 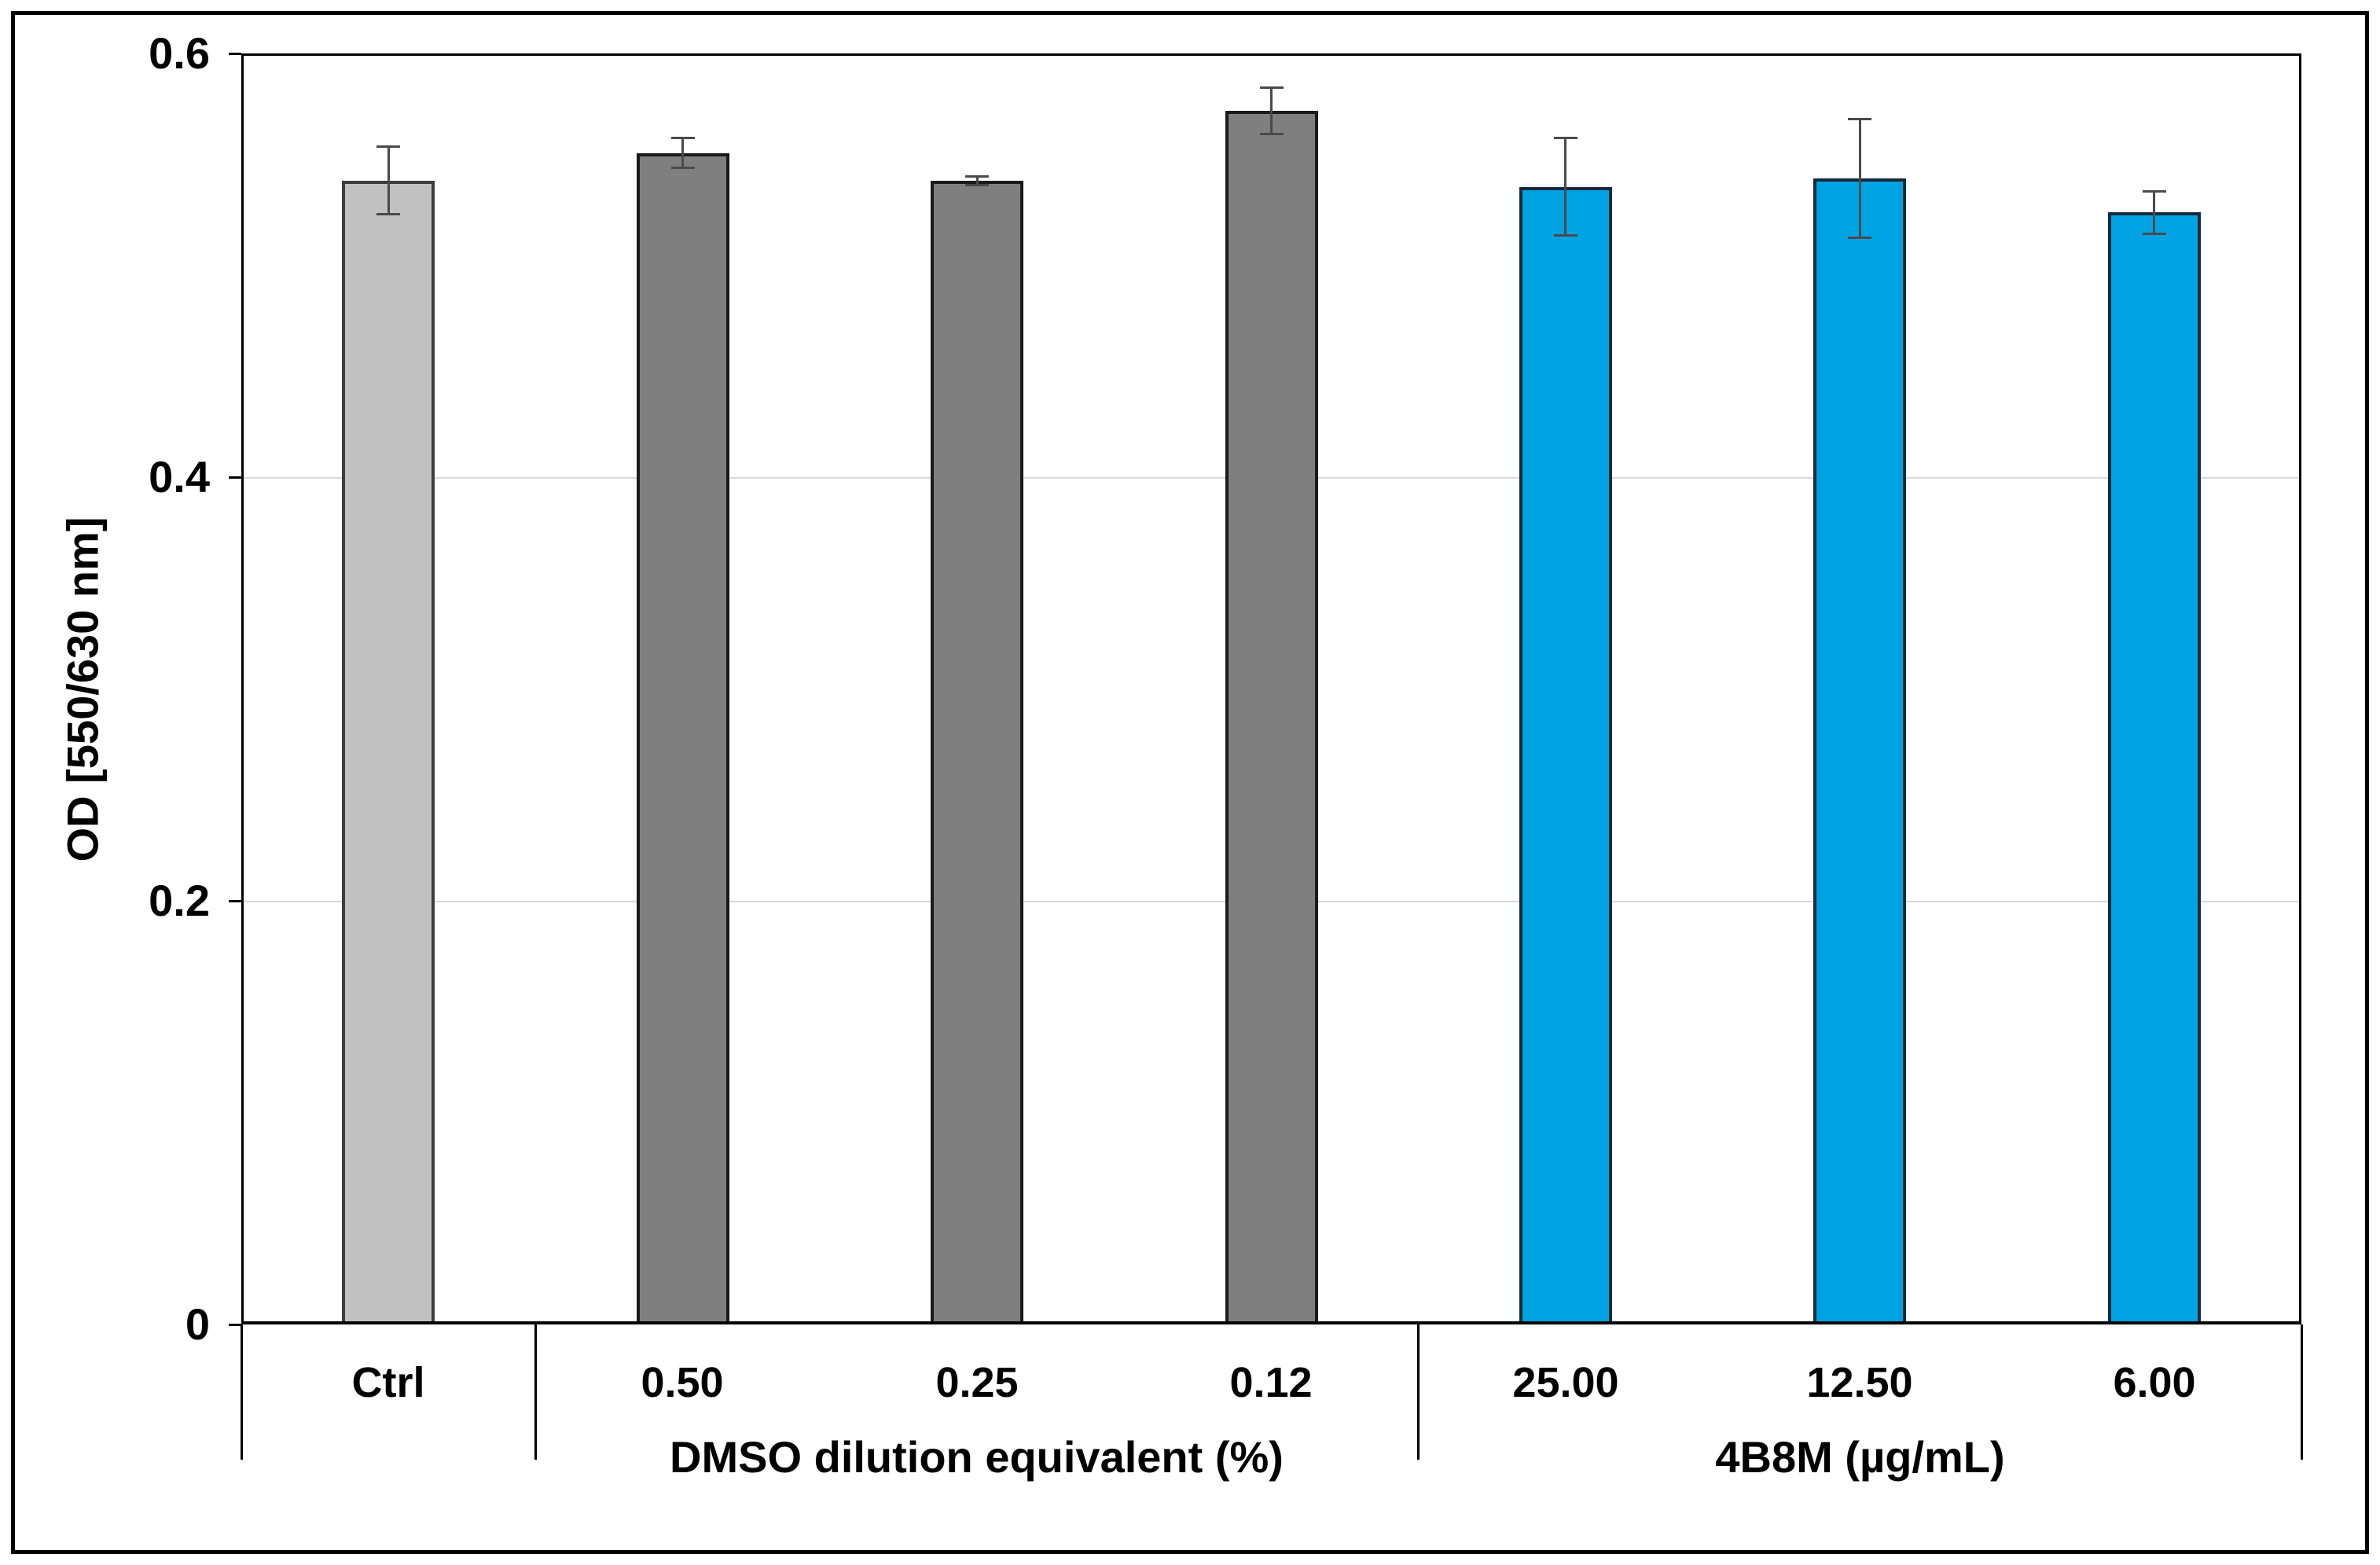 I want to click on y-tick-label: 0.6, so click(x=179, y=53).